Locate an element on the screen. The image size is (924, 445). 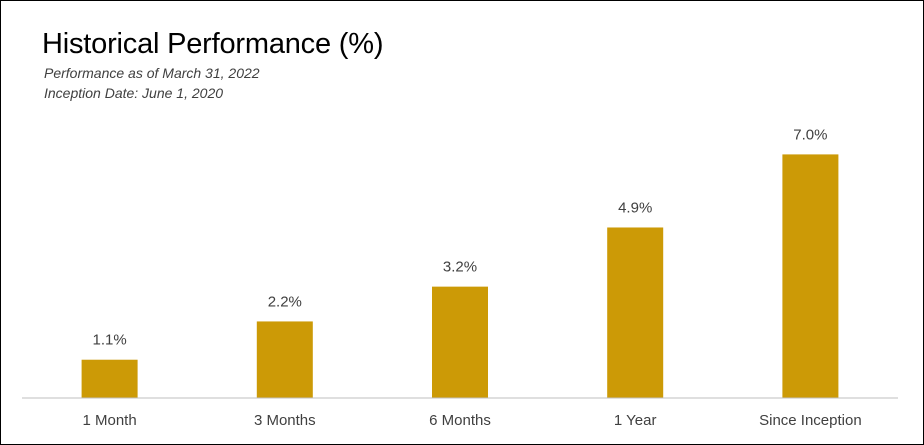
data-label-1-month: 1.1% is located at coordinates (109, 340).